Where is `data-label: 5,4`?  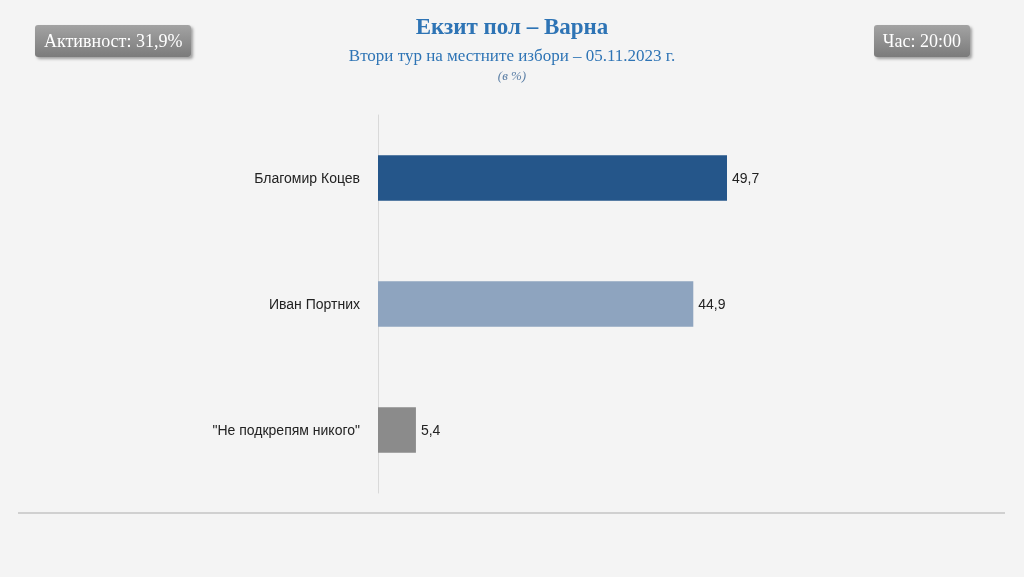 data-label: 5,4 is located at coordinates (430, 430).